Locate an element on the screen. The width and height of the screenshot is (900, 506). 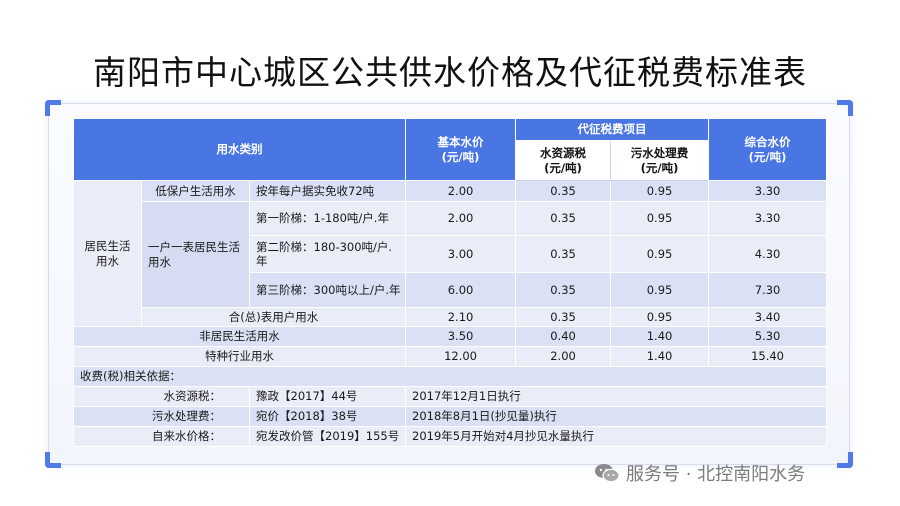
tier2-tax: 0.35 is located at coordinates (563, 254).